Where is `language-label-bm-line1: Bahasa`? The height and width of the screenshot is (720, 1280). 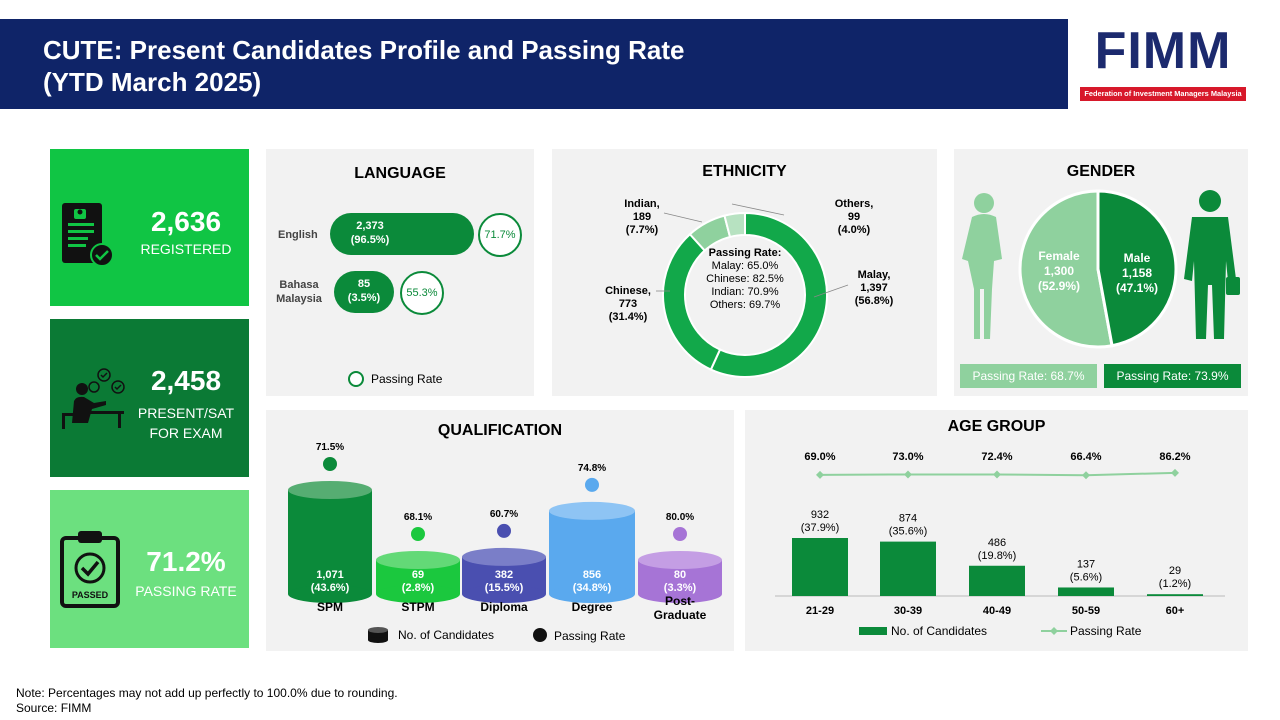 language-label-bm-line1: Bahasa is located at coordinates (299, 285).